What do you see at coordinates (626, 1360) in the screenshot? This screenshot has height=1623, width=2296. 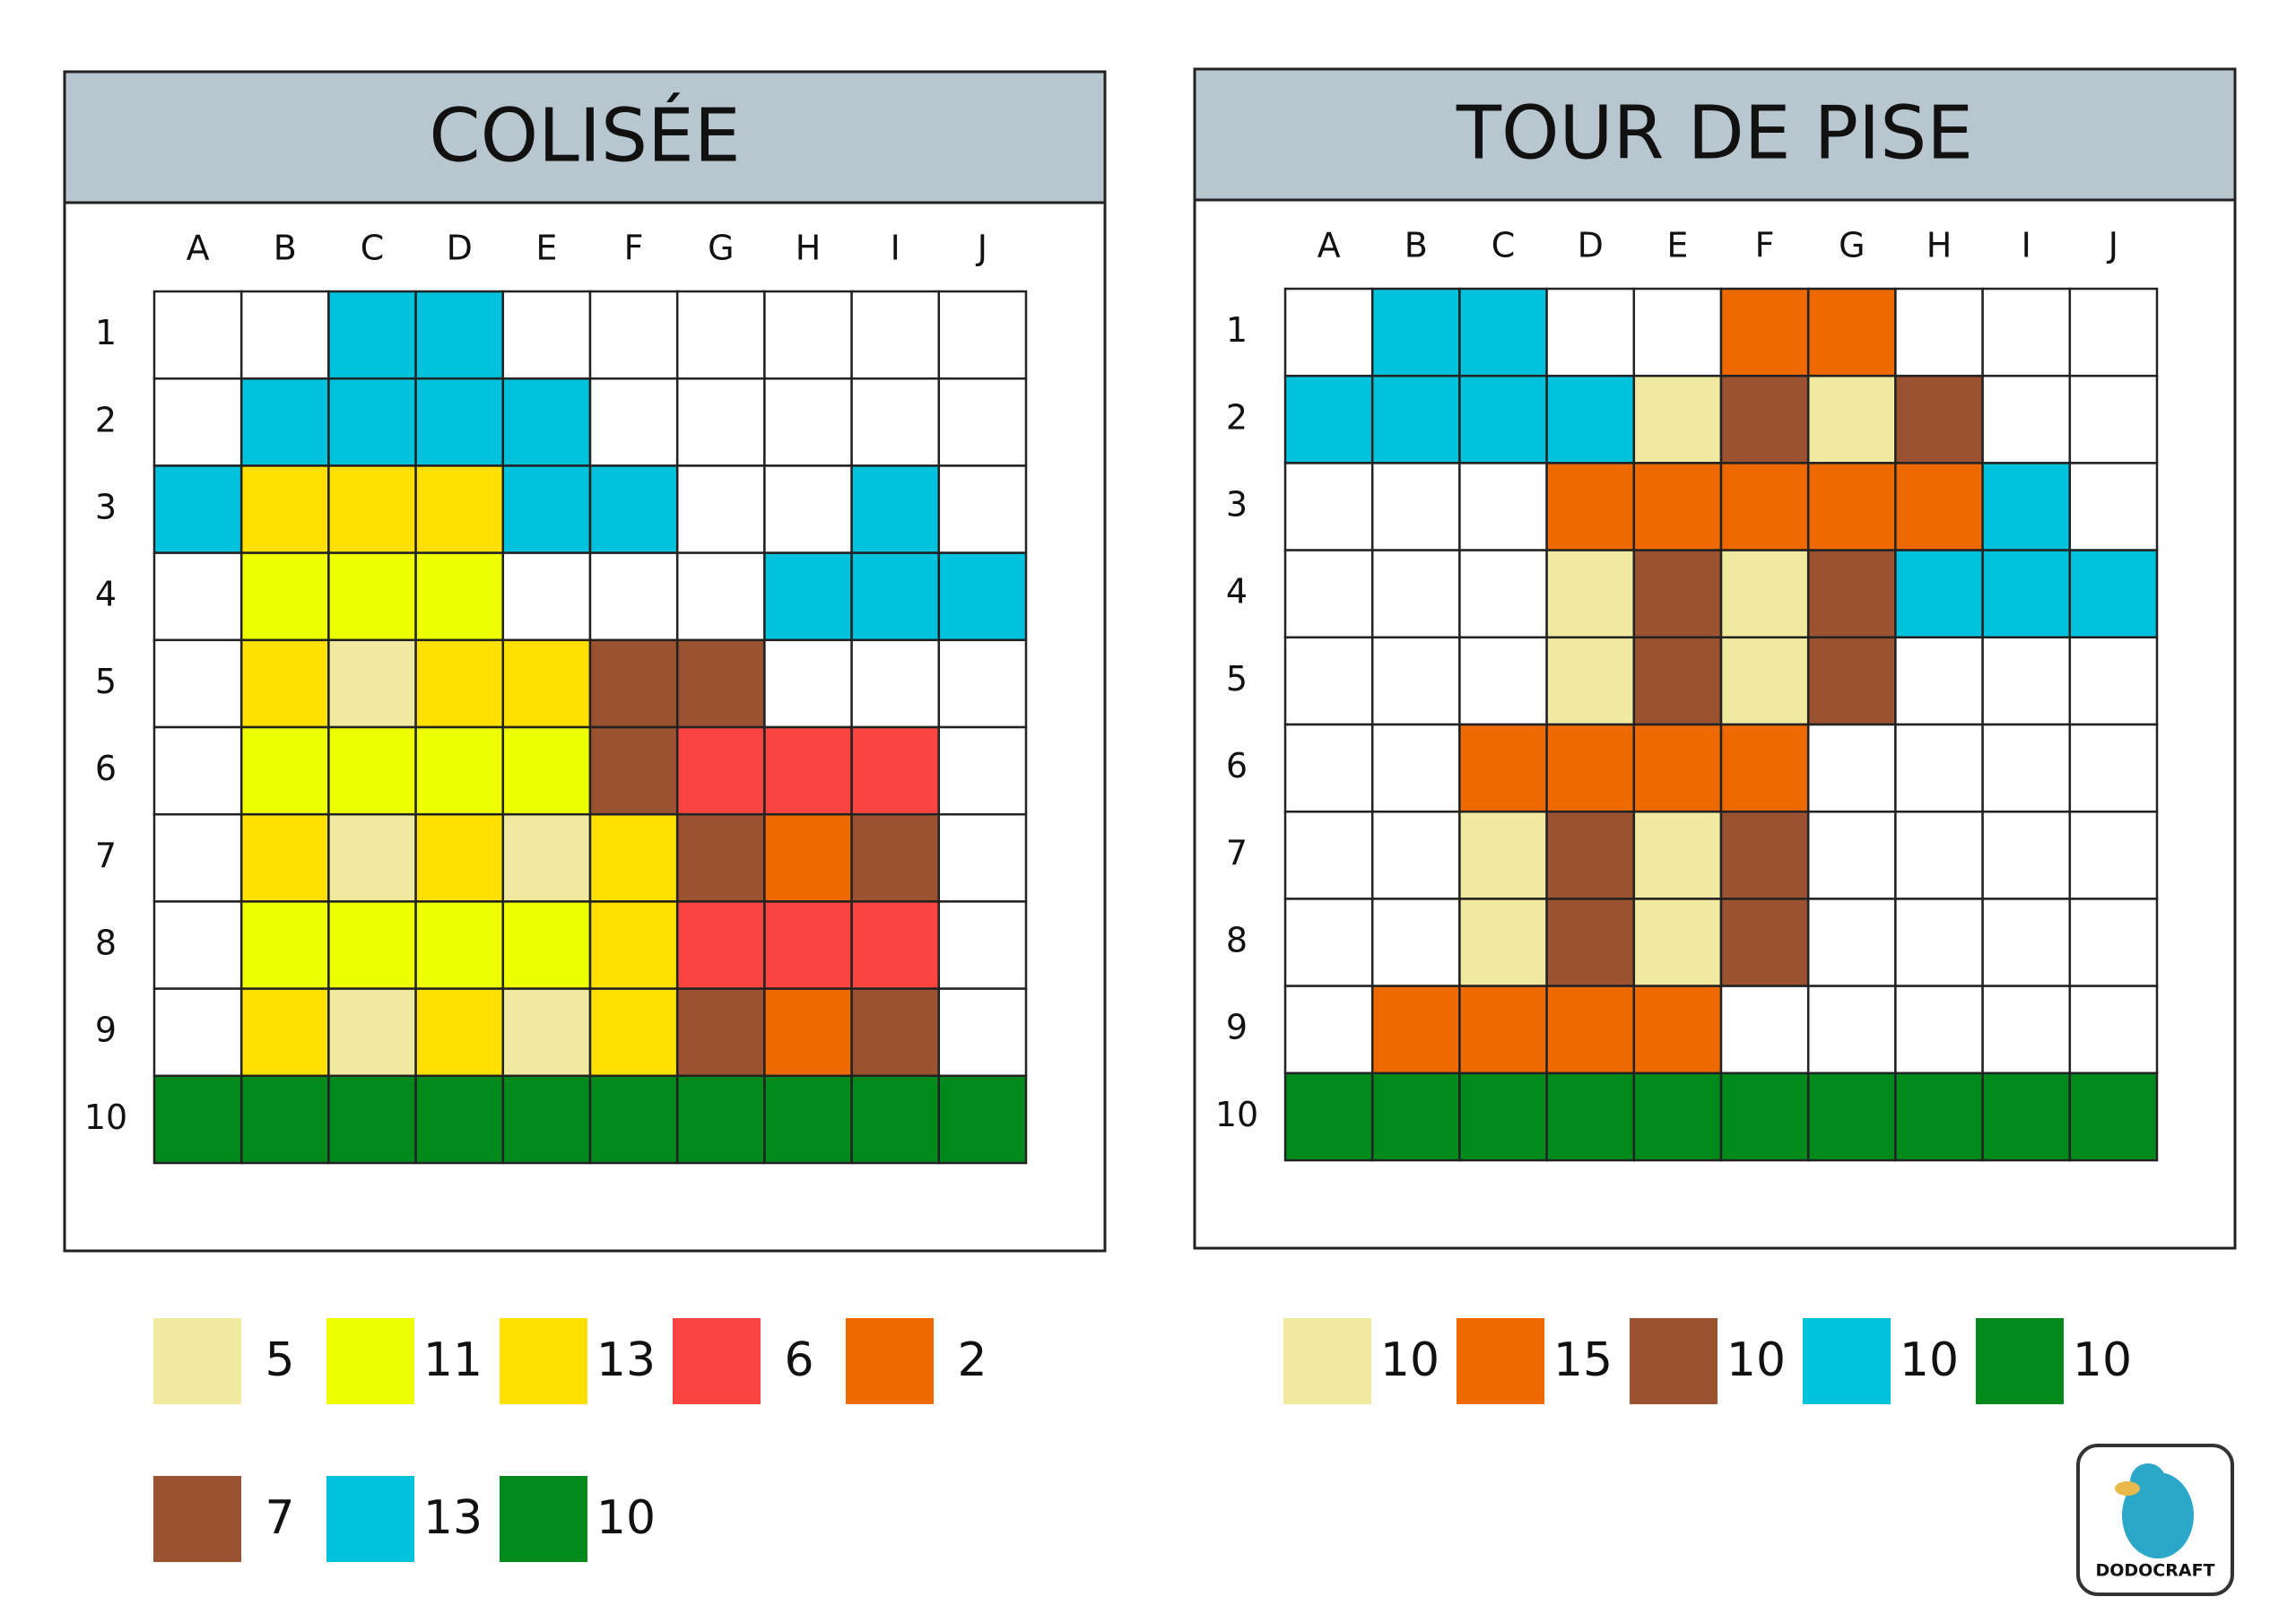 I see `legend-count: 13` at bounding box center [626, 1360].